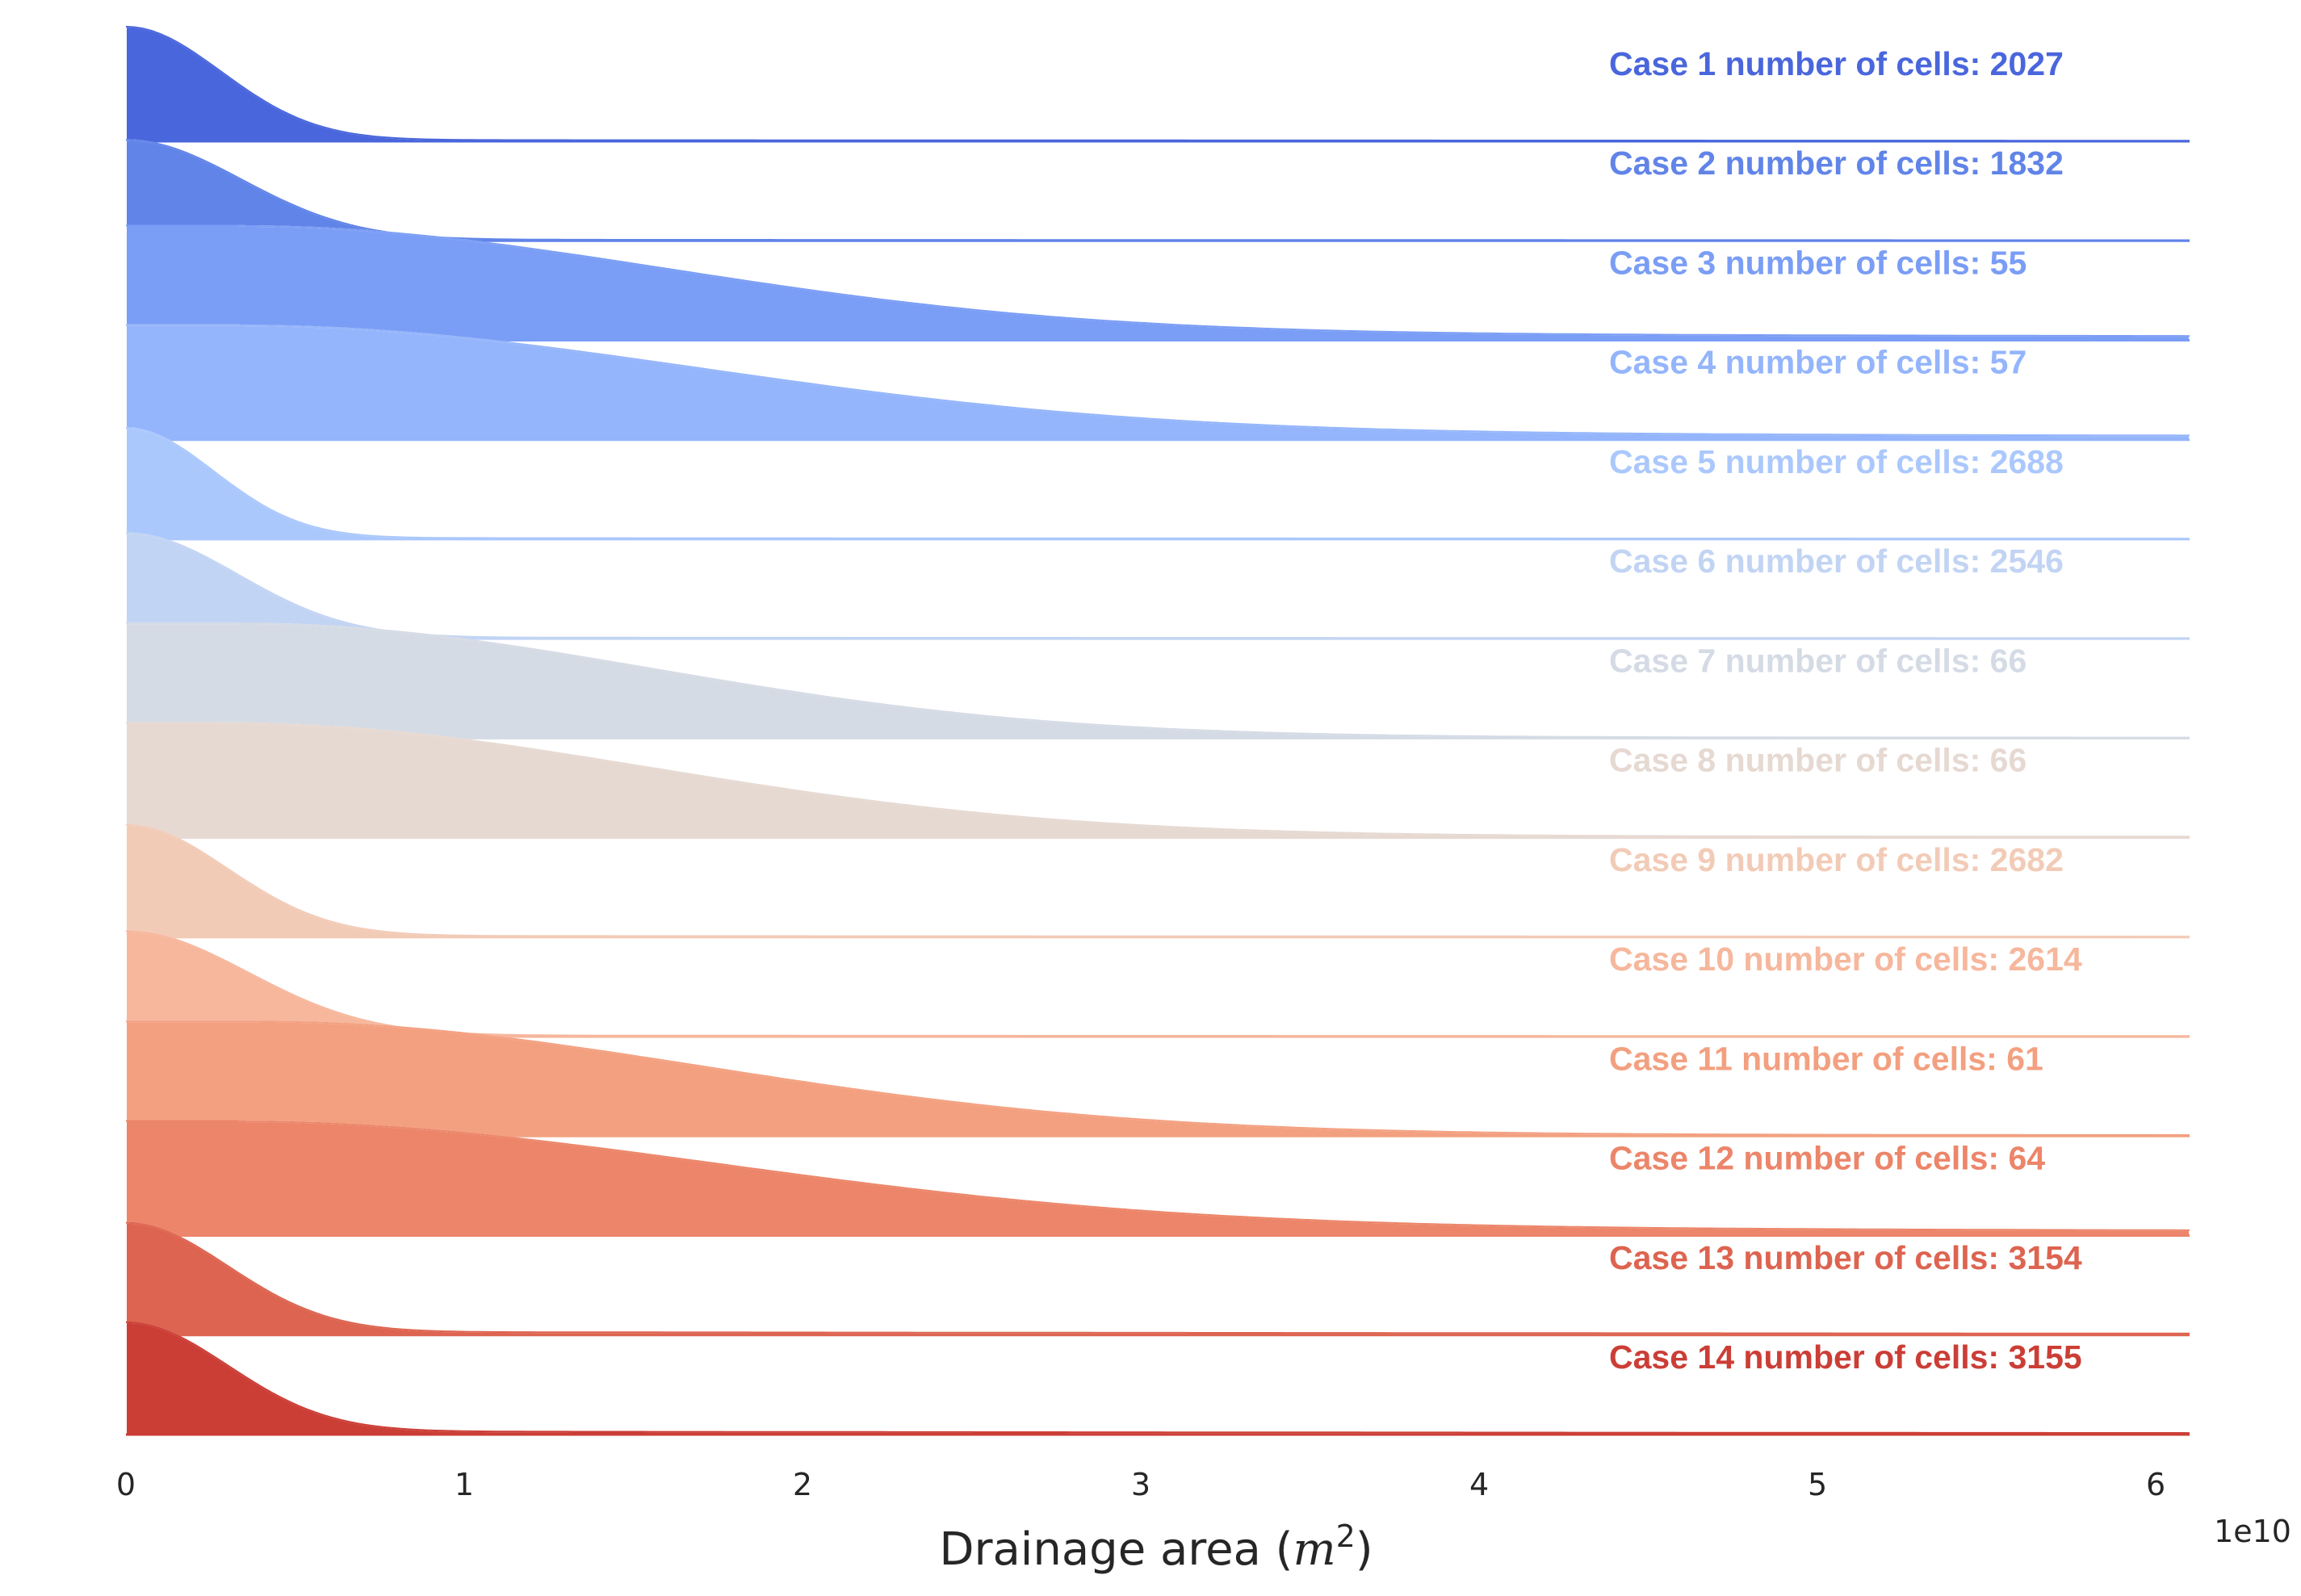 The image size is (2301, 1596). I want to click on case-label-6: Case 6 number of cells: 2546, so click(1836, 561).